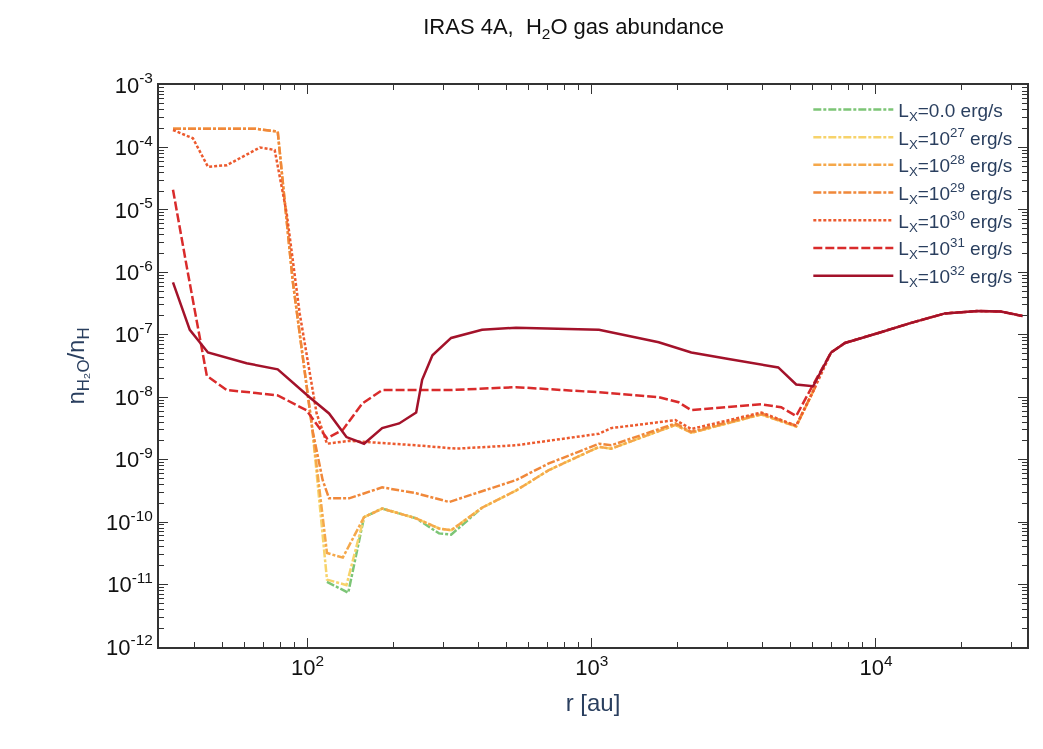 The image size is (1043, 749). Describe the element at coordinates (130, 583) in the screenshot. I see `y-tick-label: 10$^{-11}$` at that location.